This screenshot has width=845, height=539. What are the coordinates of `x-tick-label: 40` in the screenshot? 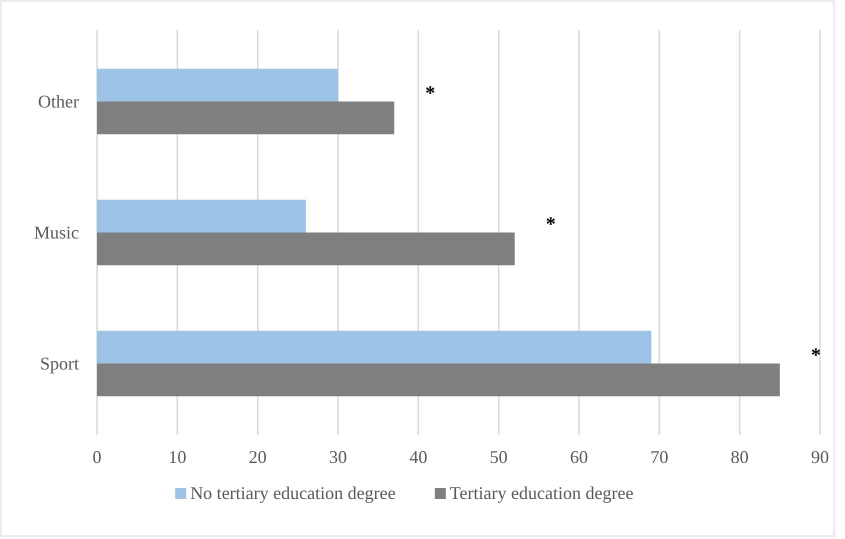 It's located at (418, 457).